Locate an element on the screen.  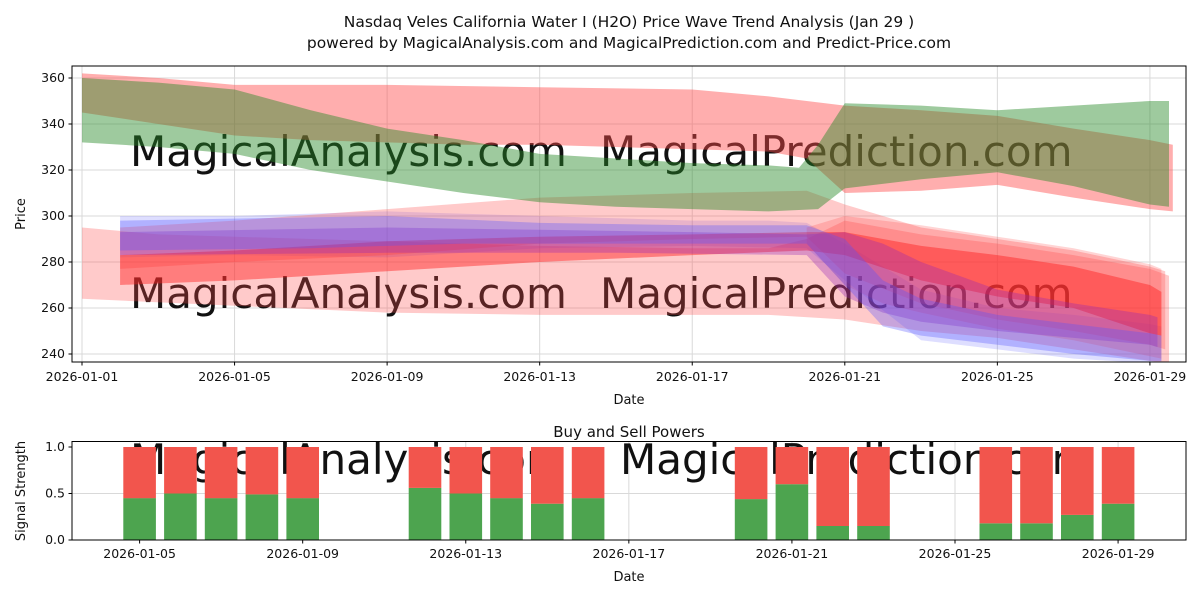
buy-sell-bars is located at coordinates (629, 493).